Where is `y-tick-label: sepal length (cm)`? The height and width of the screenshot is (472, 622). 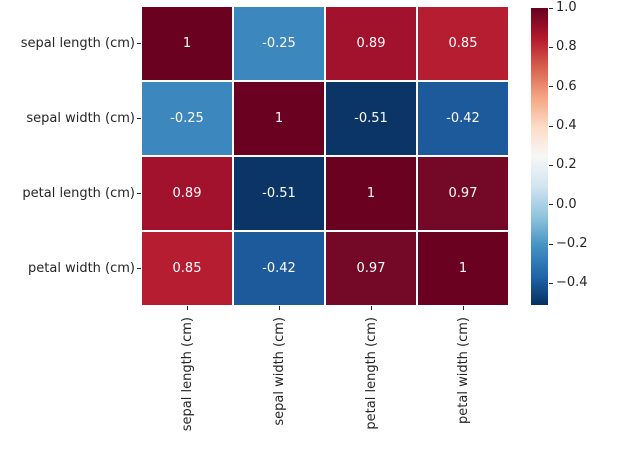
y-tick-label: sepal length (cm) is located at coordinates (77, 43).